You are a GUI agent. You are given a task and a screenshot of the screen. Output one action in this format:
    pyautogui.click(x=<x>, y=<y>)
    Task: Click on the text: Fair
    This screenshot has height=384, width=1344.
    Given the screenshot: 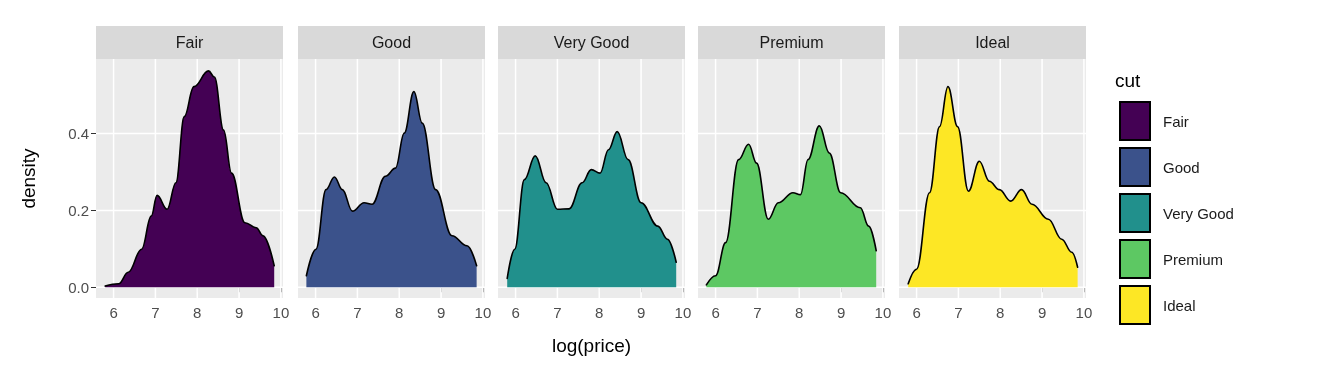 What is the action you would take?
    pyautogui.click(x=1176, y=121)
    